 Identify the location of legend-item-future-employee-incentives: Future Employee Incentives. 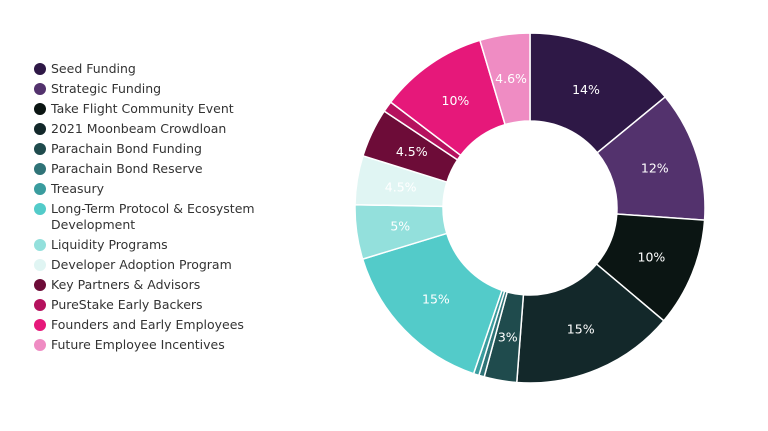
(159, 345).